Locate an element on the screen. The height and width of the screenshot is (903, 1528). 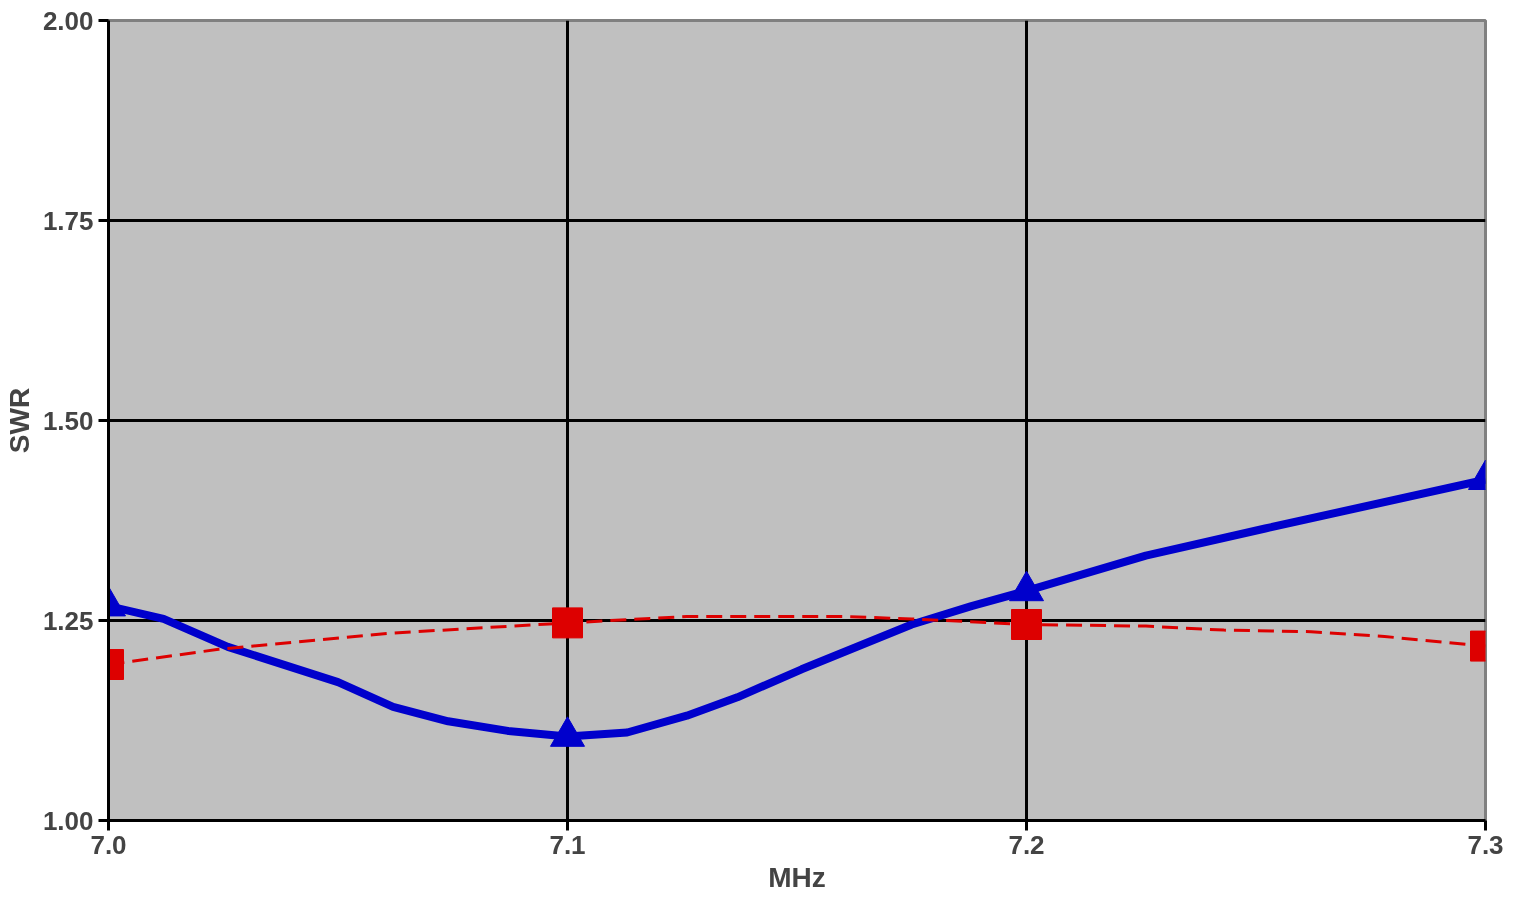
y-tick-label: 1.75 is located at coordinates (68, 220).